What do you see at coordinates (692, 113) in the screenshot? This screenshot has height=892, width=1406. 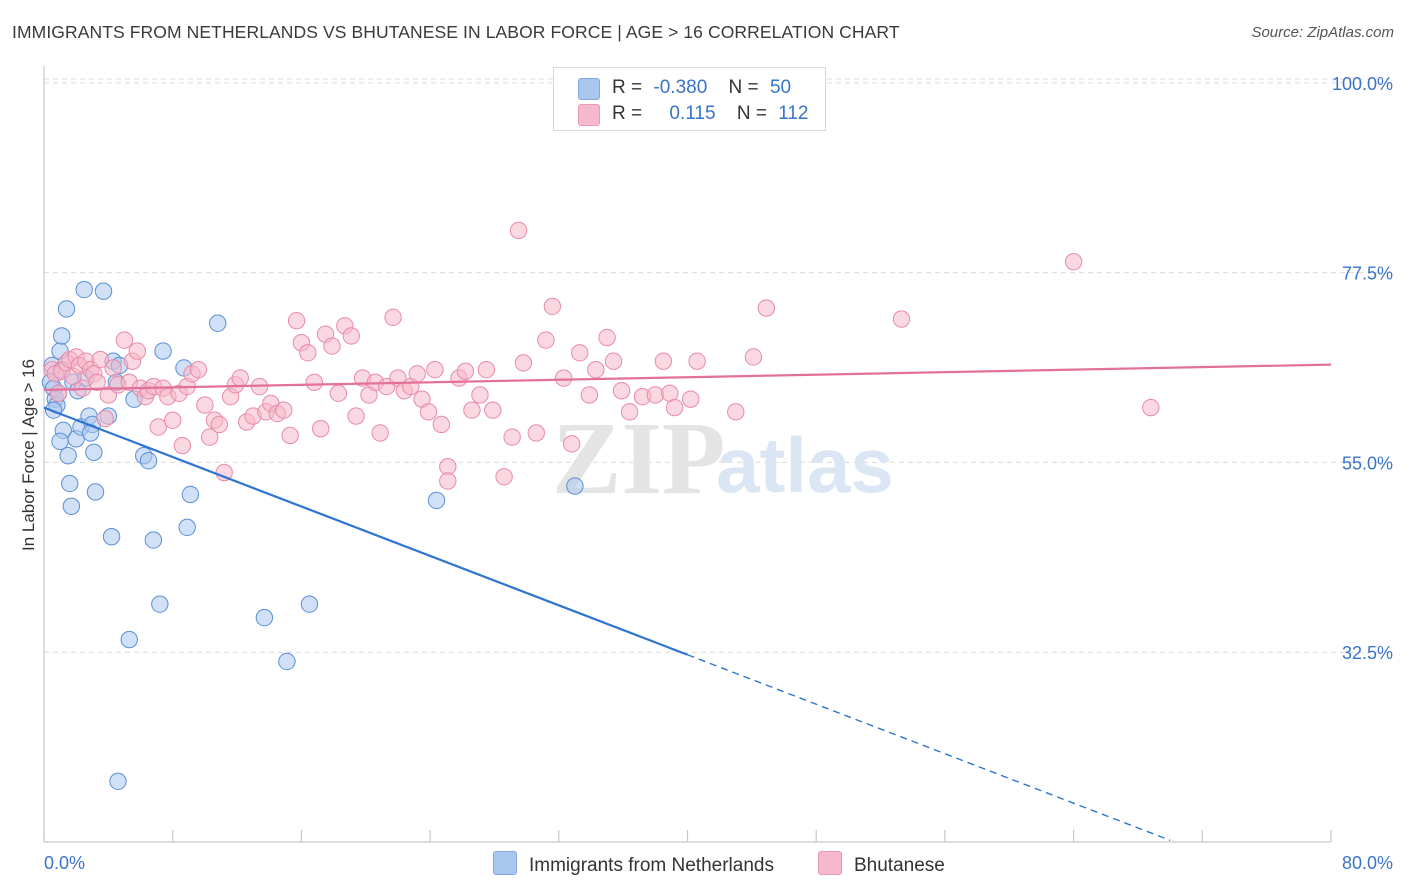 I see `legend-r-value: 0.115` at bounding box center [692, 113].